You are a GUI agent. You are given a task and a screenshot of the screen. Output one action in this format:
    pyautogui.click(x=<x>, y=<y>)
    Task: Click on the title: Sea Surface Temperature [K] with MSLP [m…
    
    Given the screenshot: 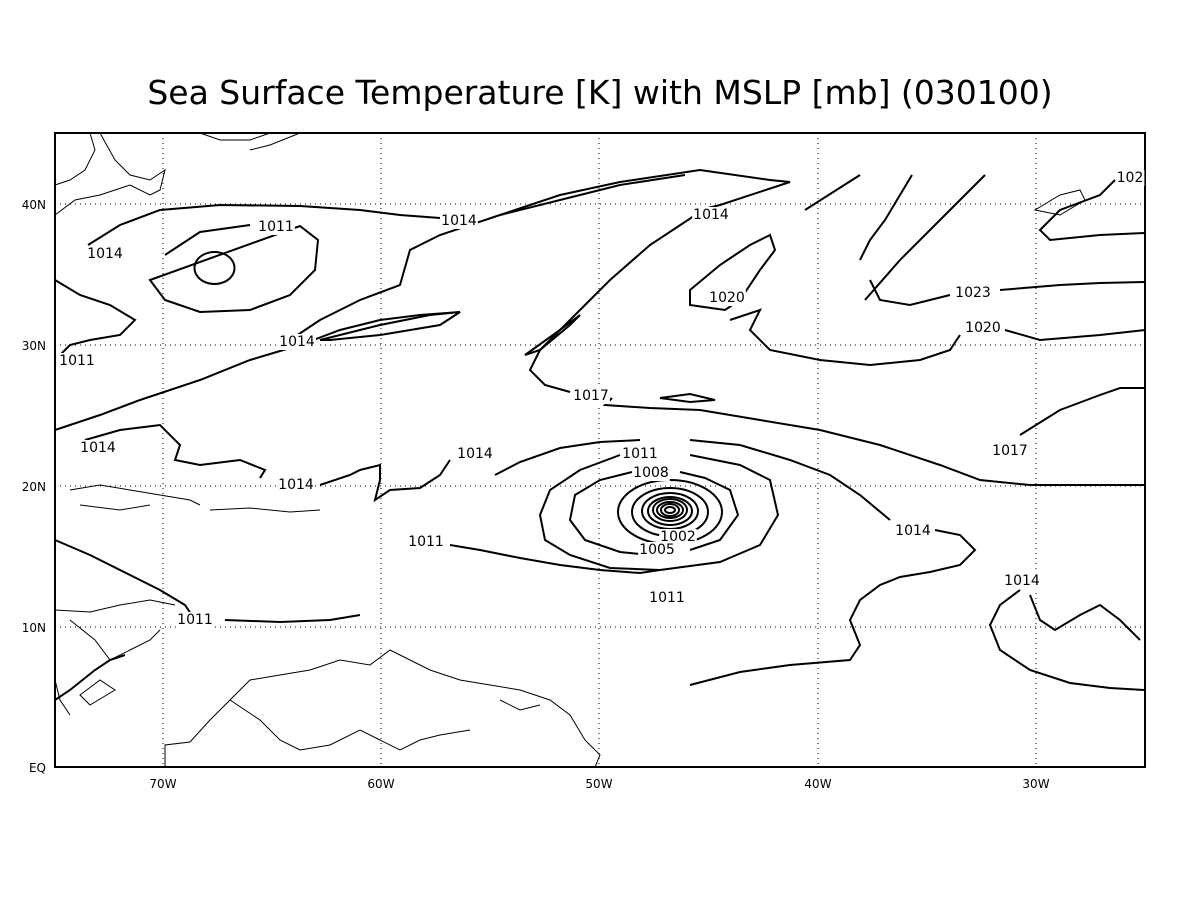 What is the action you would take?
    pyautogui.click(x=599, y=92)
    